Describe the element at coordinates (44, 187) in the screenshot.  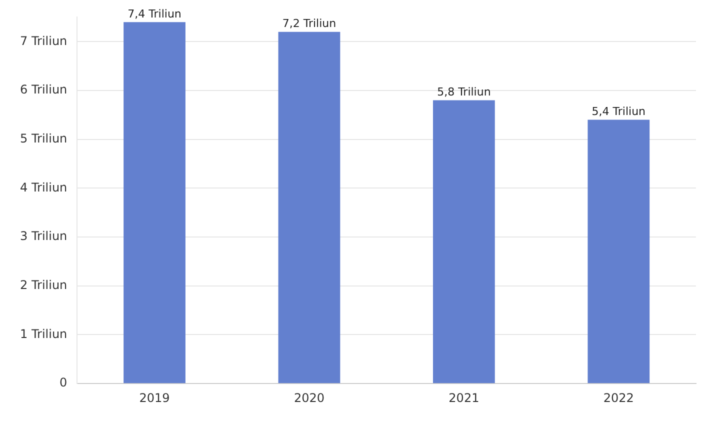
I see `y-tick-label: 4 Triliun` at that location.